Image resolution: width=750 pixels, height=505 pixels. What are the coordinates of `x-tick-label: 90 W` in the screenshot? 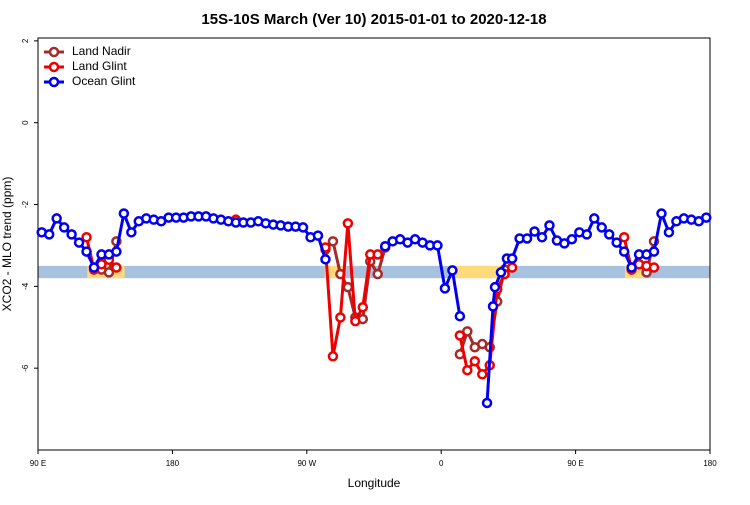 It's located at (306, 463).